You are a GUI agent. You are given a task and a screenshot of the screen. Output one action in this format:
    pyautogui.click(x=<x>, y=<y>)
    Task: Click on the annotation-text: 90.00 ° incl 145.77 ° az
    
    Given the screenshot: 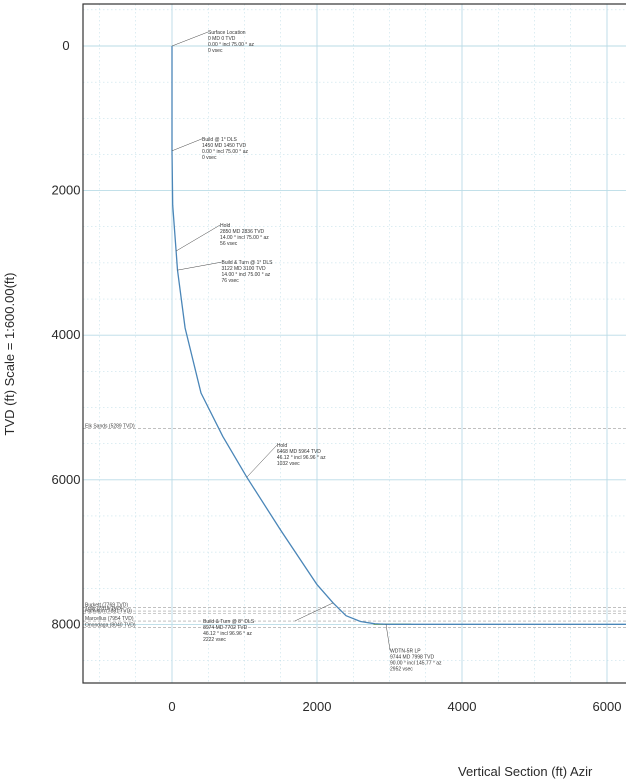 What is the action you would take?
    pyautogui.click(x=416, y=663)
    